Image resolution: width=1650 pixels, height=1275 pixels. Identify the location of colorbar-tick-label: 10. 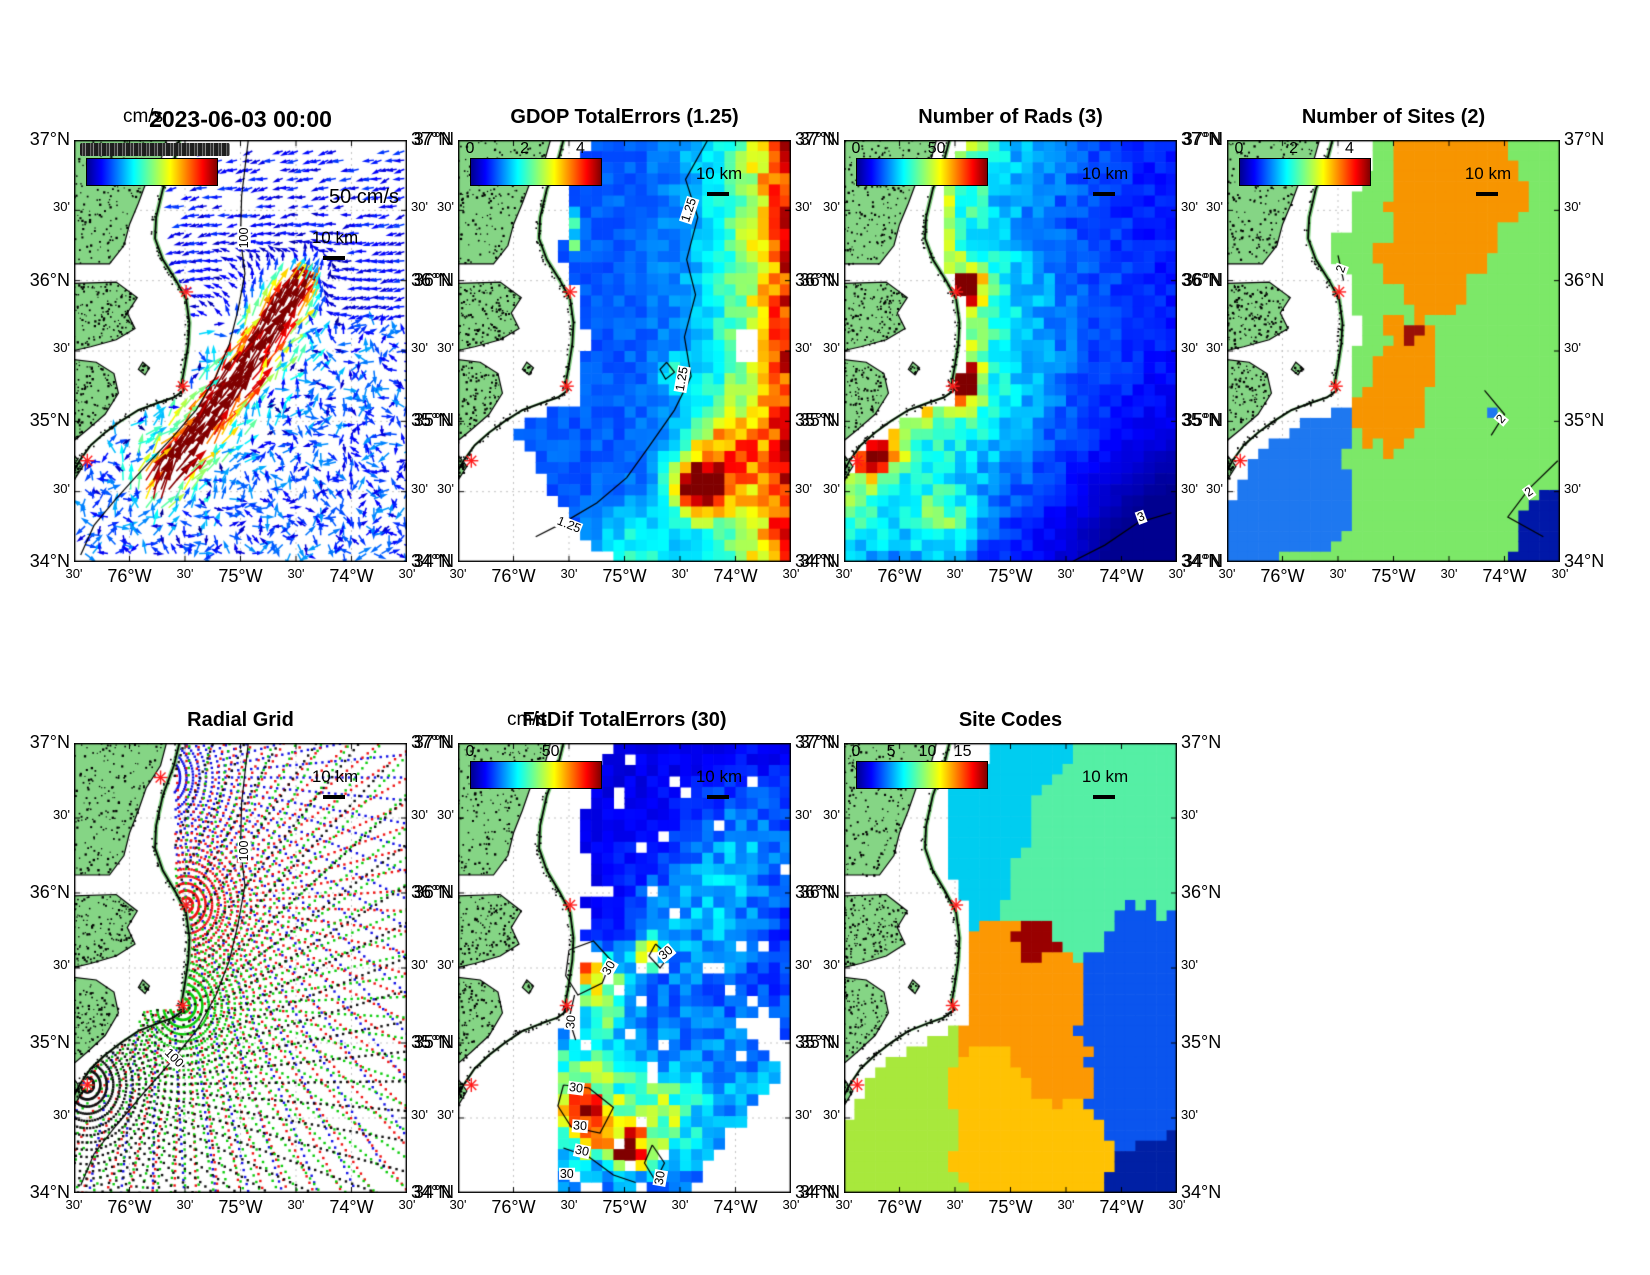
(927, 751).